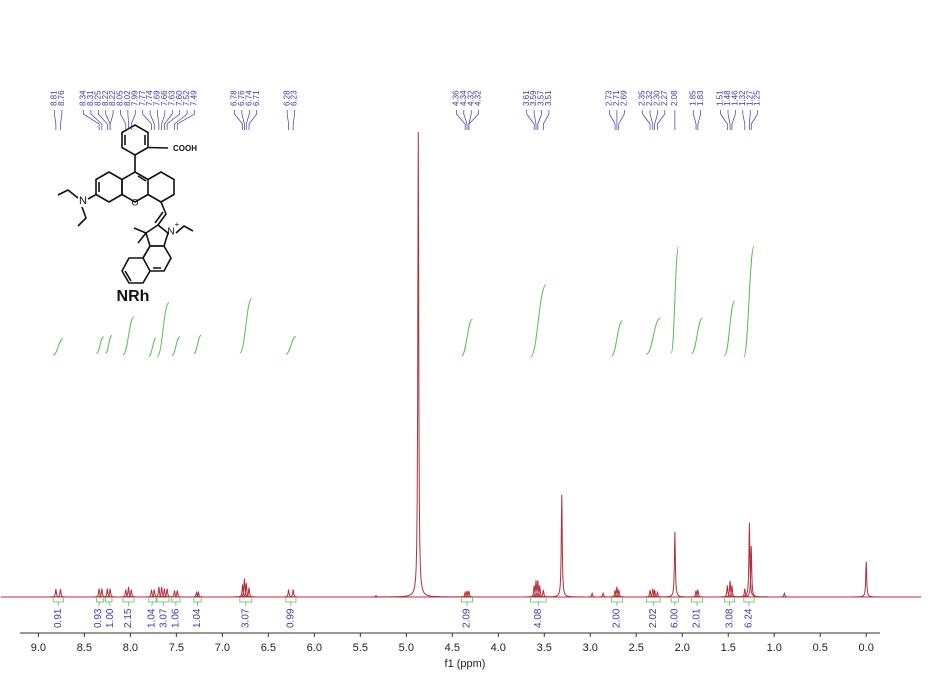 Image resolution: width=940 pixels, height=681 pixels. I want to click on atom-o: O, so click(134, 202).